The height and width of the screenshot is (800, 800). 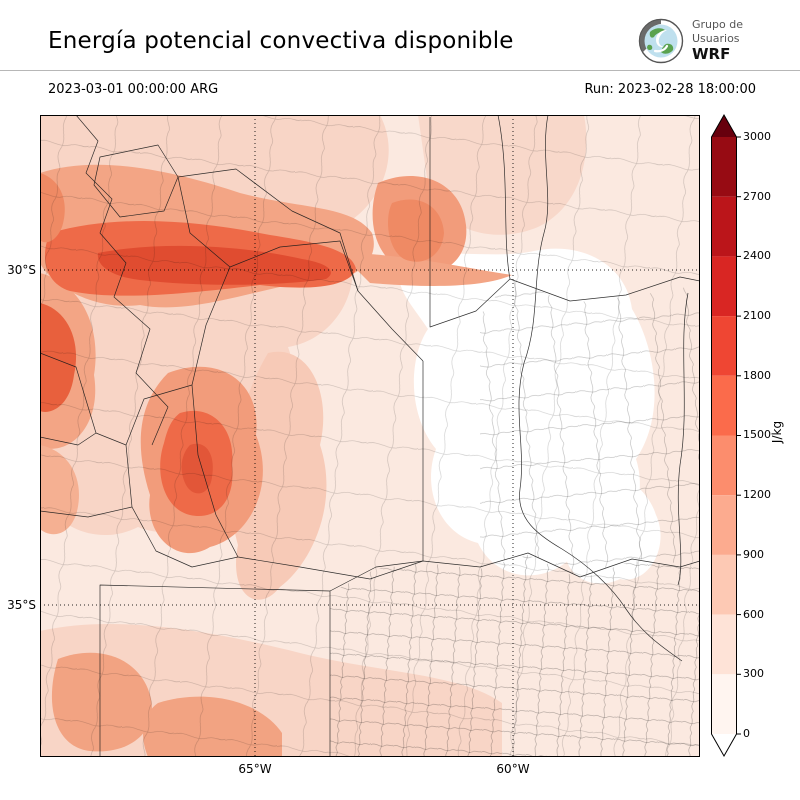 I want to click on colorbar, so click(x=732, y=437).